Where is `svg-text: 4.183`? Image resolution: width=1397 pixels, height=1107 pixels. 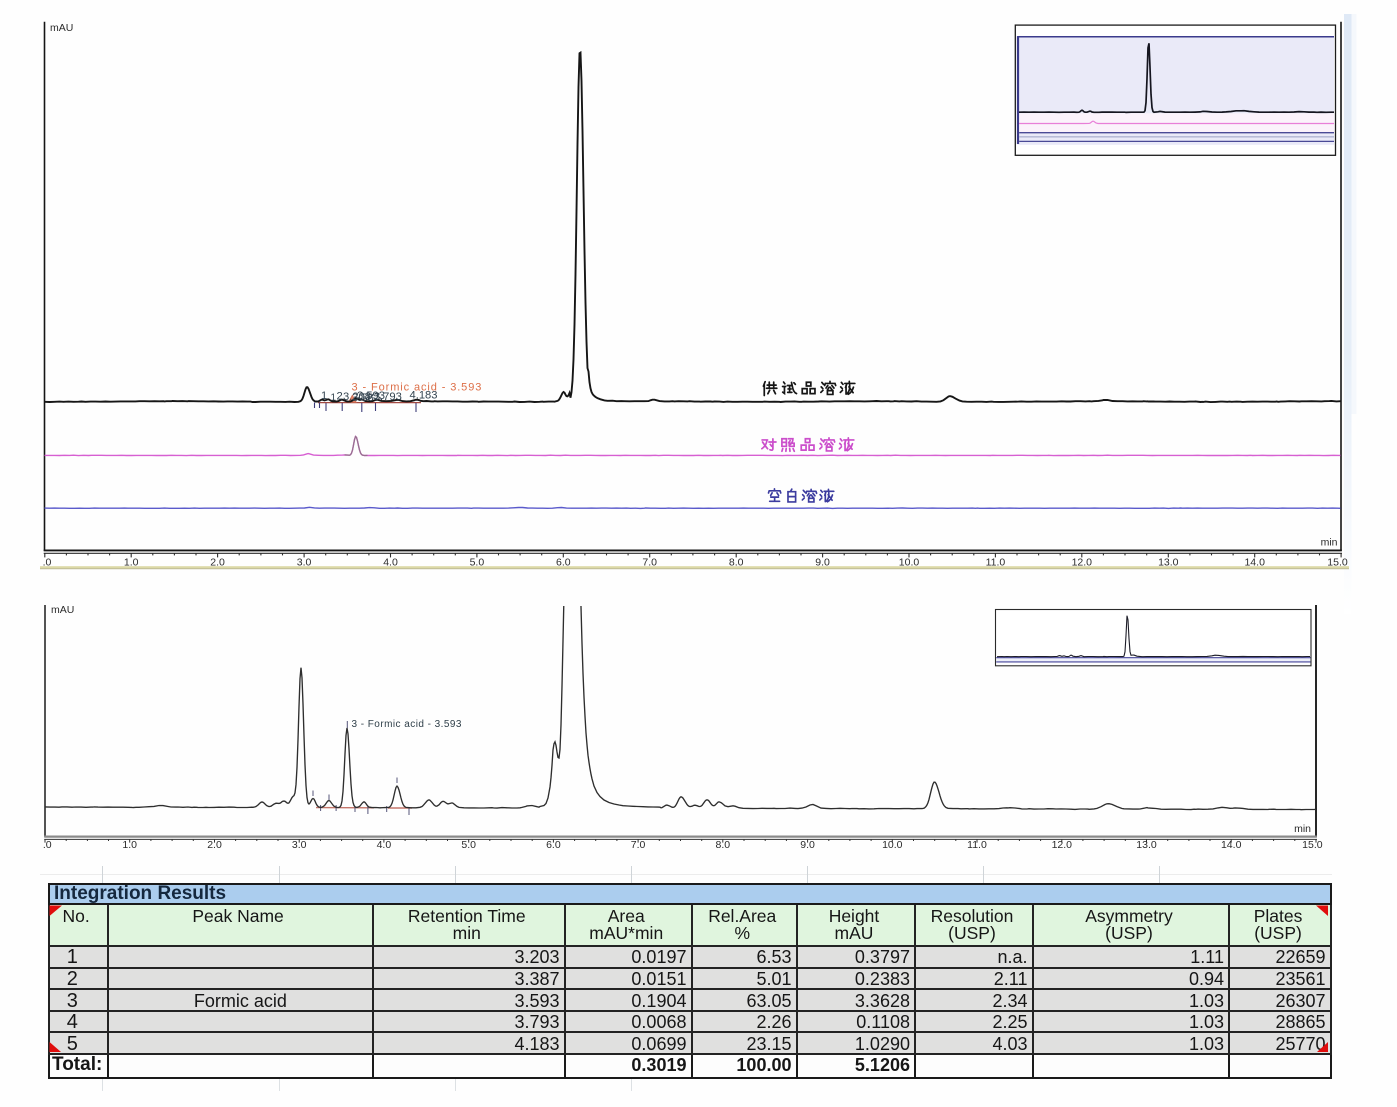
svg-text: 4.183 is located at coordinates (424, 396).